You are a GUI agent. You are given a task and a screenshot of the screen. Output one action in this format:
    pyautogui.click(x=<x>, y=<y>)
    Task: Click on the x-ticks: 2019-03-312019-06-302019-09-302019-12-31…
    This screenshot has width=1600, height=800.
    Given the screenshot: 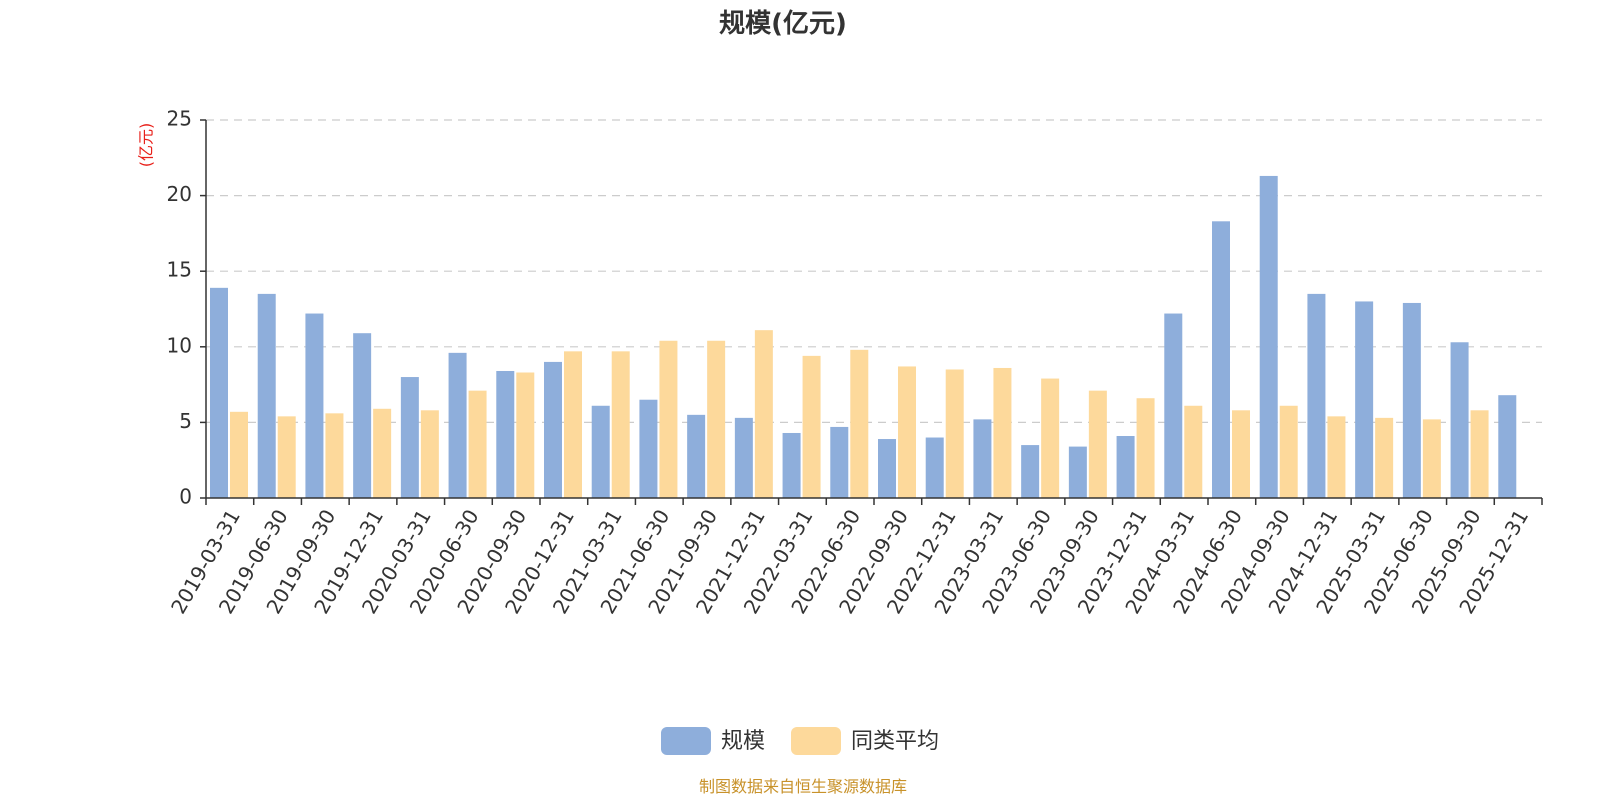 What is the action you would take?
    pyautogui.click(x=854, y=558)
    